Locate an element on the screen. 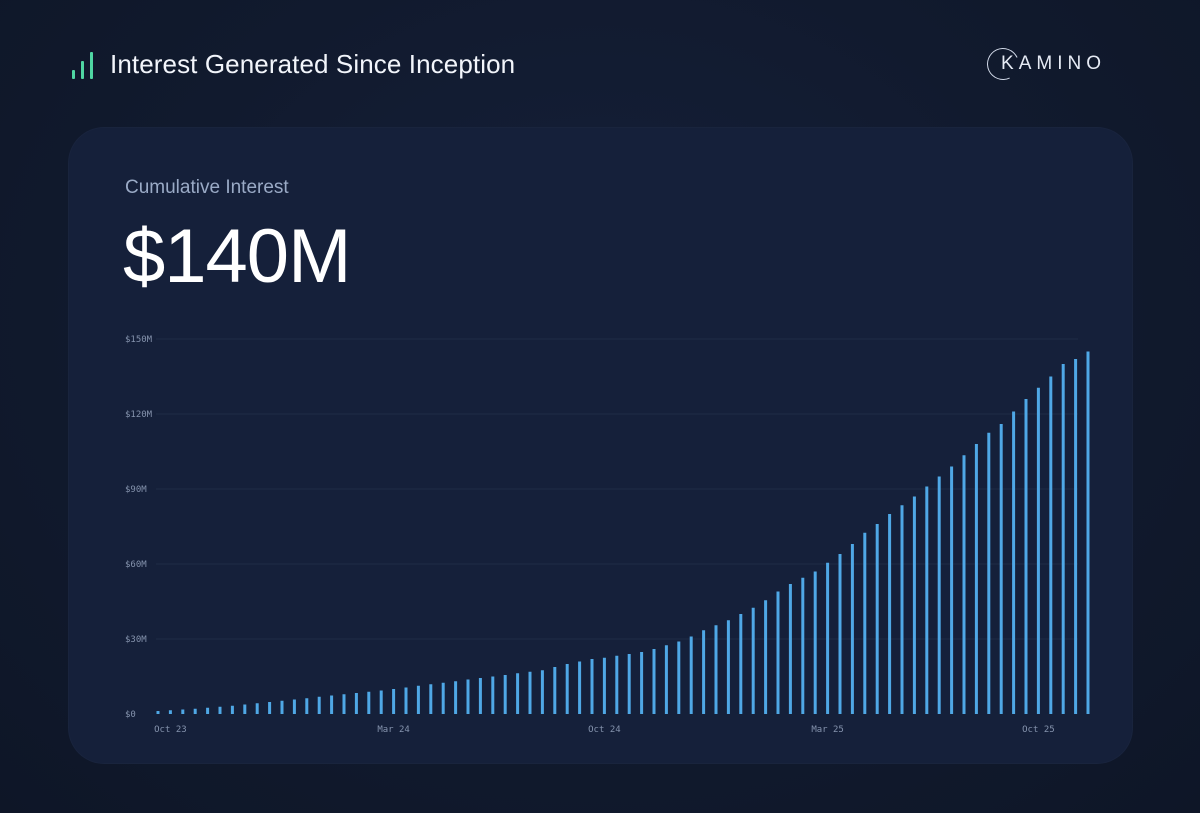  x-tick-label: Mar 24 is located at coordinates (393, 730).